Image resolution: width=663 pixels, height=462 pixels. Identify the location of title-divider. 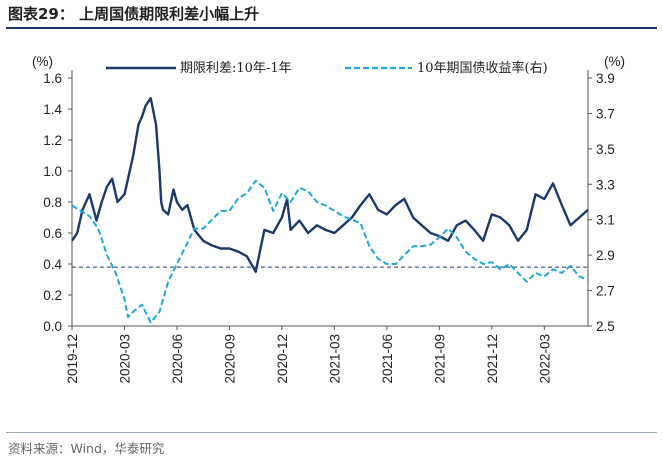
(331, 28).